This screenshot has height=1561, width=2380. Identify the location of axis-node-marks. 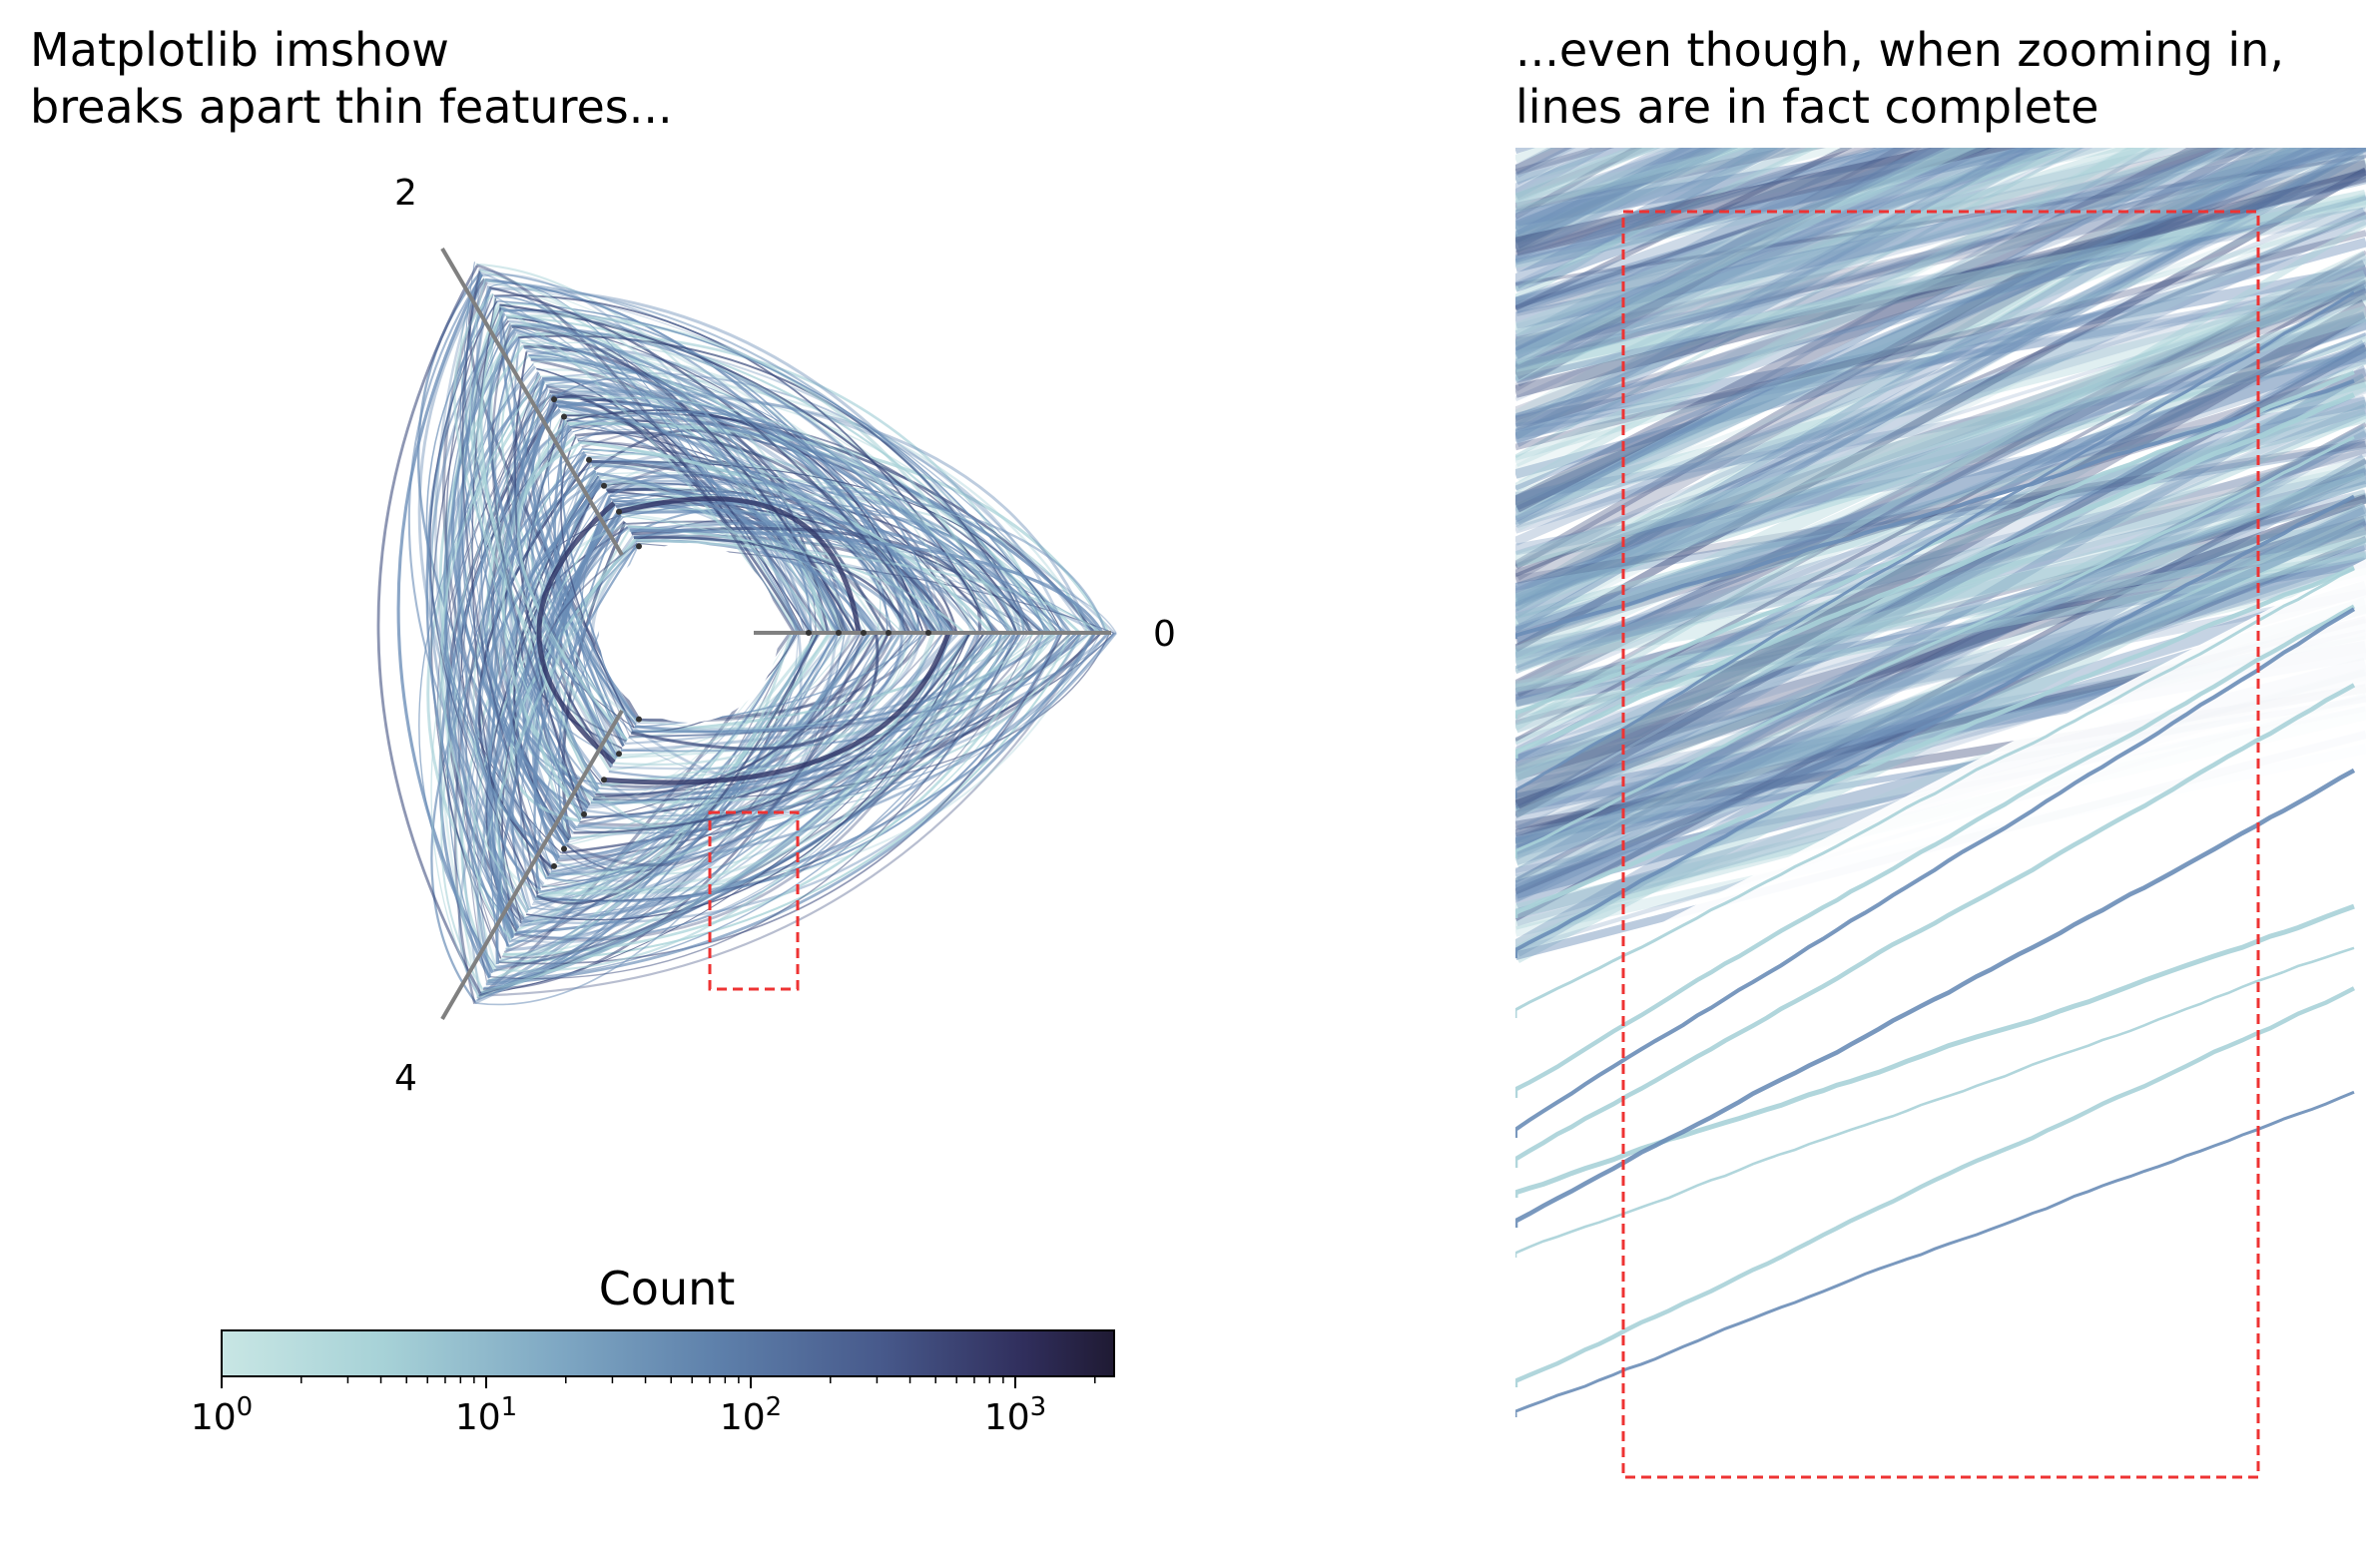
(741, 633).